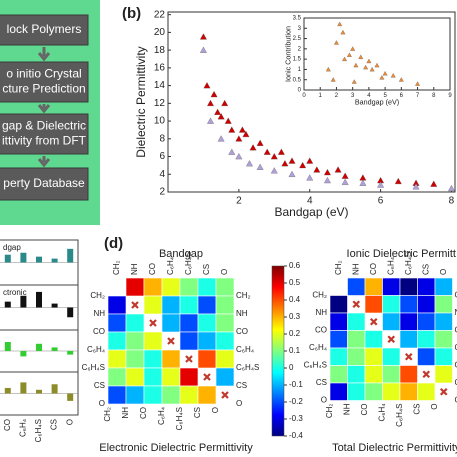  Describe the element at coordinates (295, 282) in the screenshot. I see `colorbar-tick-label: 0.5` at that location.